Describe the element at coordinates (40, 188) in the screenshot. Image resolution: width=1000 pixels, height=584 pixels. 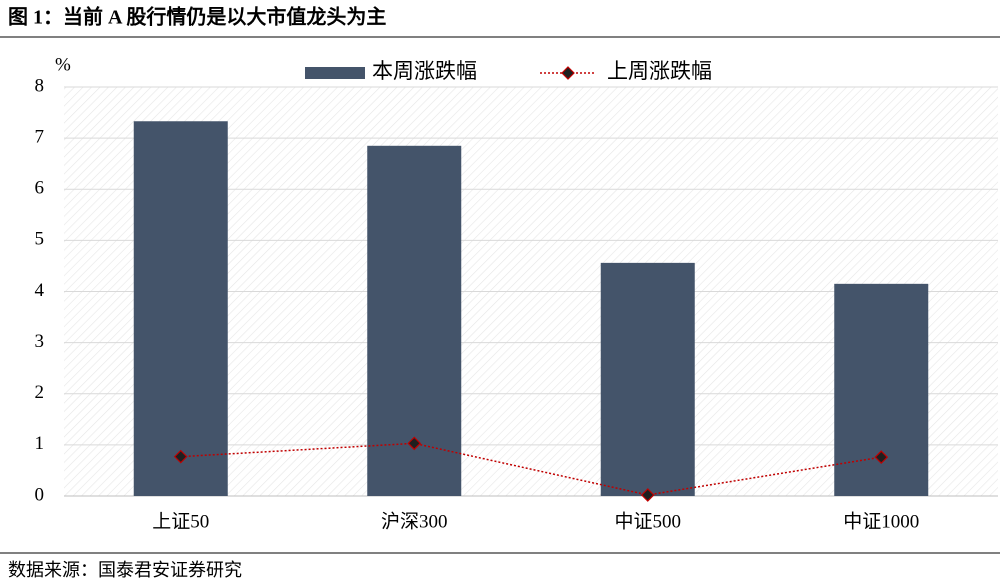
I see `y-tick-label: 6` at that location.